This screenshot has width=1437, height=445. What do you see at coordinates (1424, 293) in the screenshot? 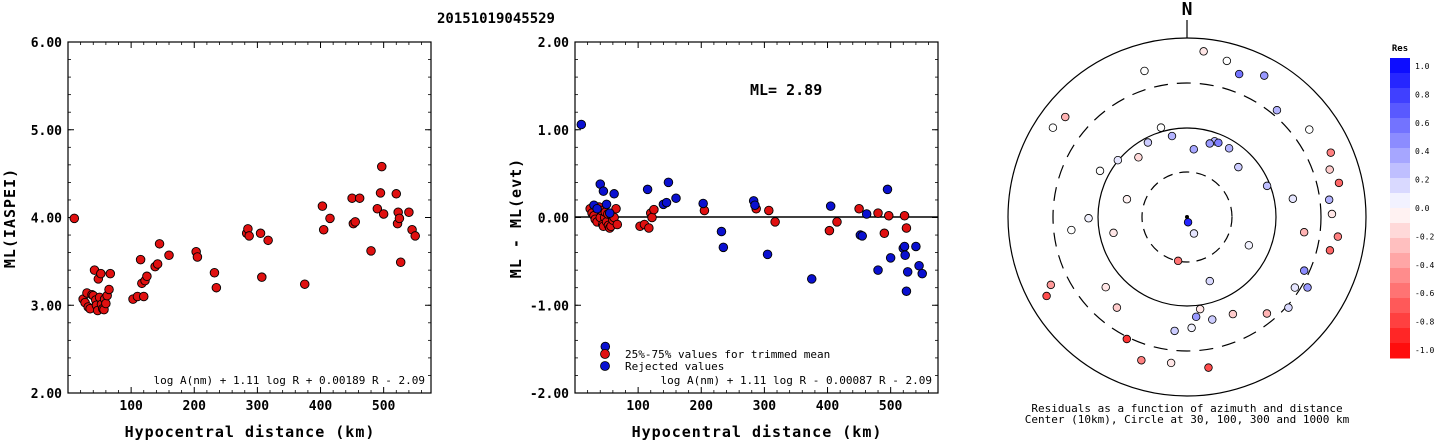
I see `colorbar-tick-label: -0.6` at bounding box center [1424, 293].